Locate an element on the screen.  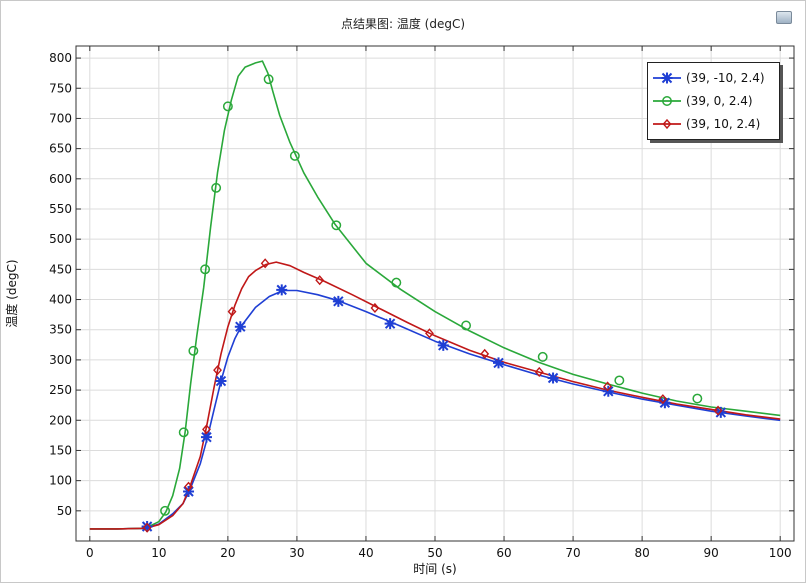
y-tick-label: 350 is located at coordinates (60, 330).